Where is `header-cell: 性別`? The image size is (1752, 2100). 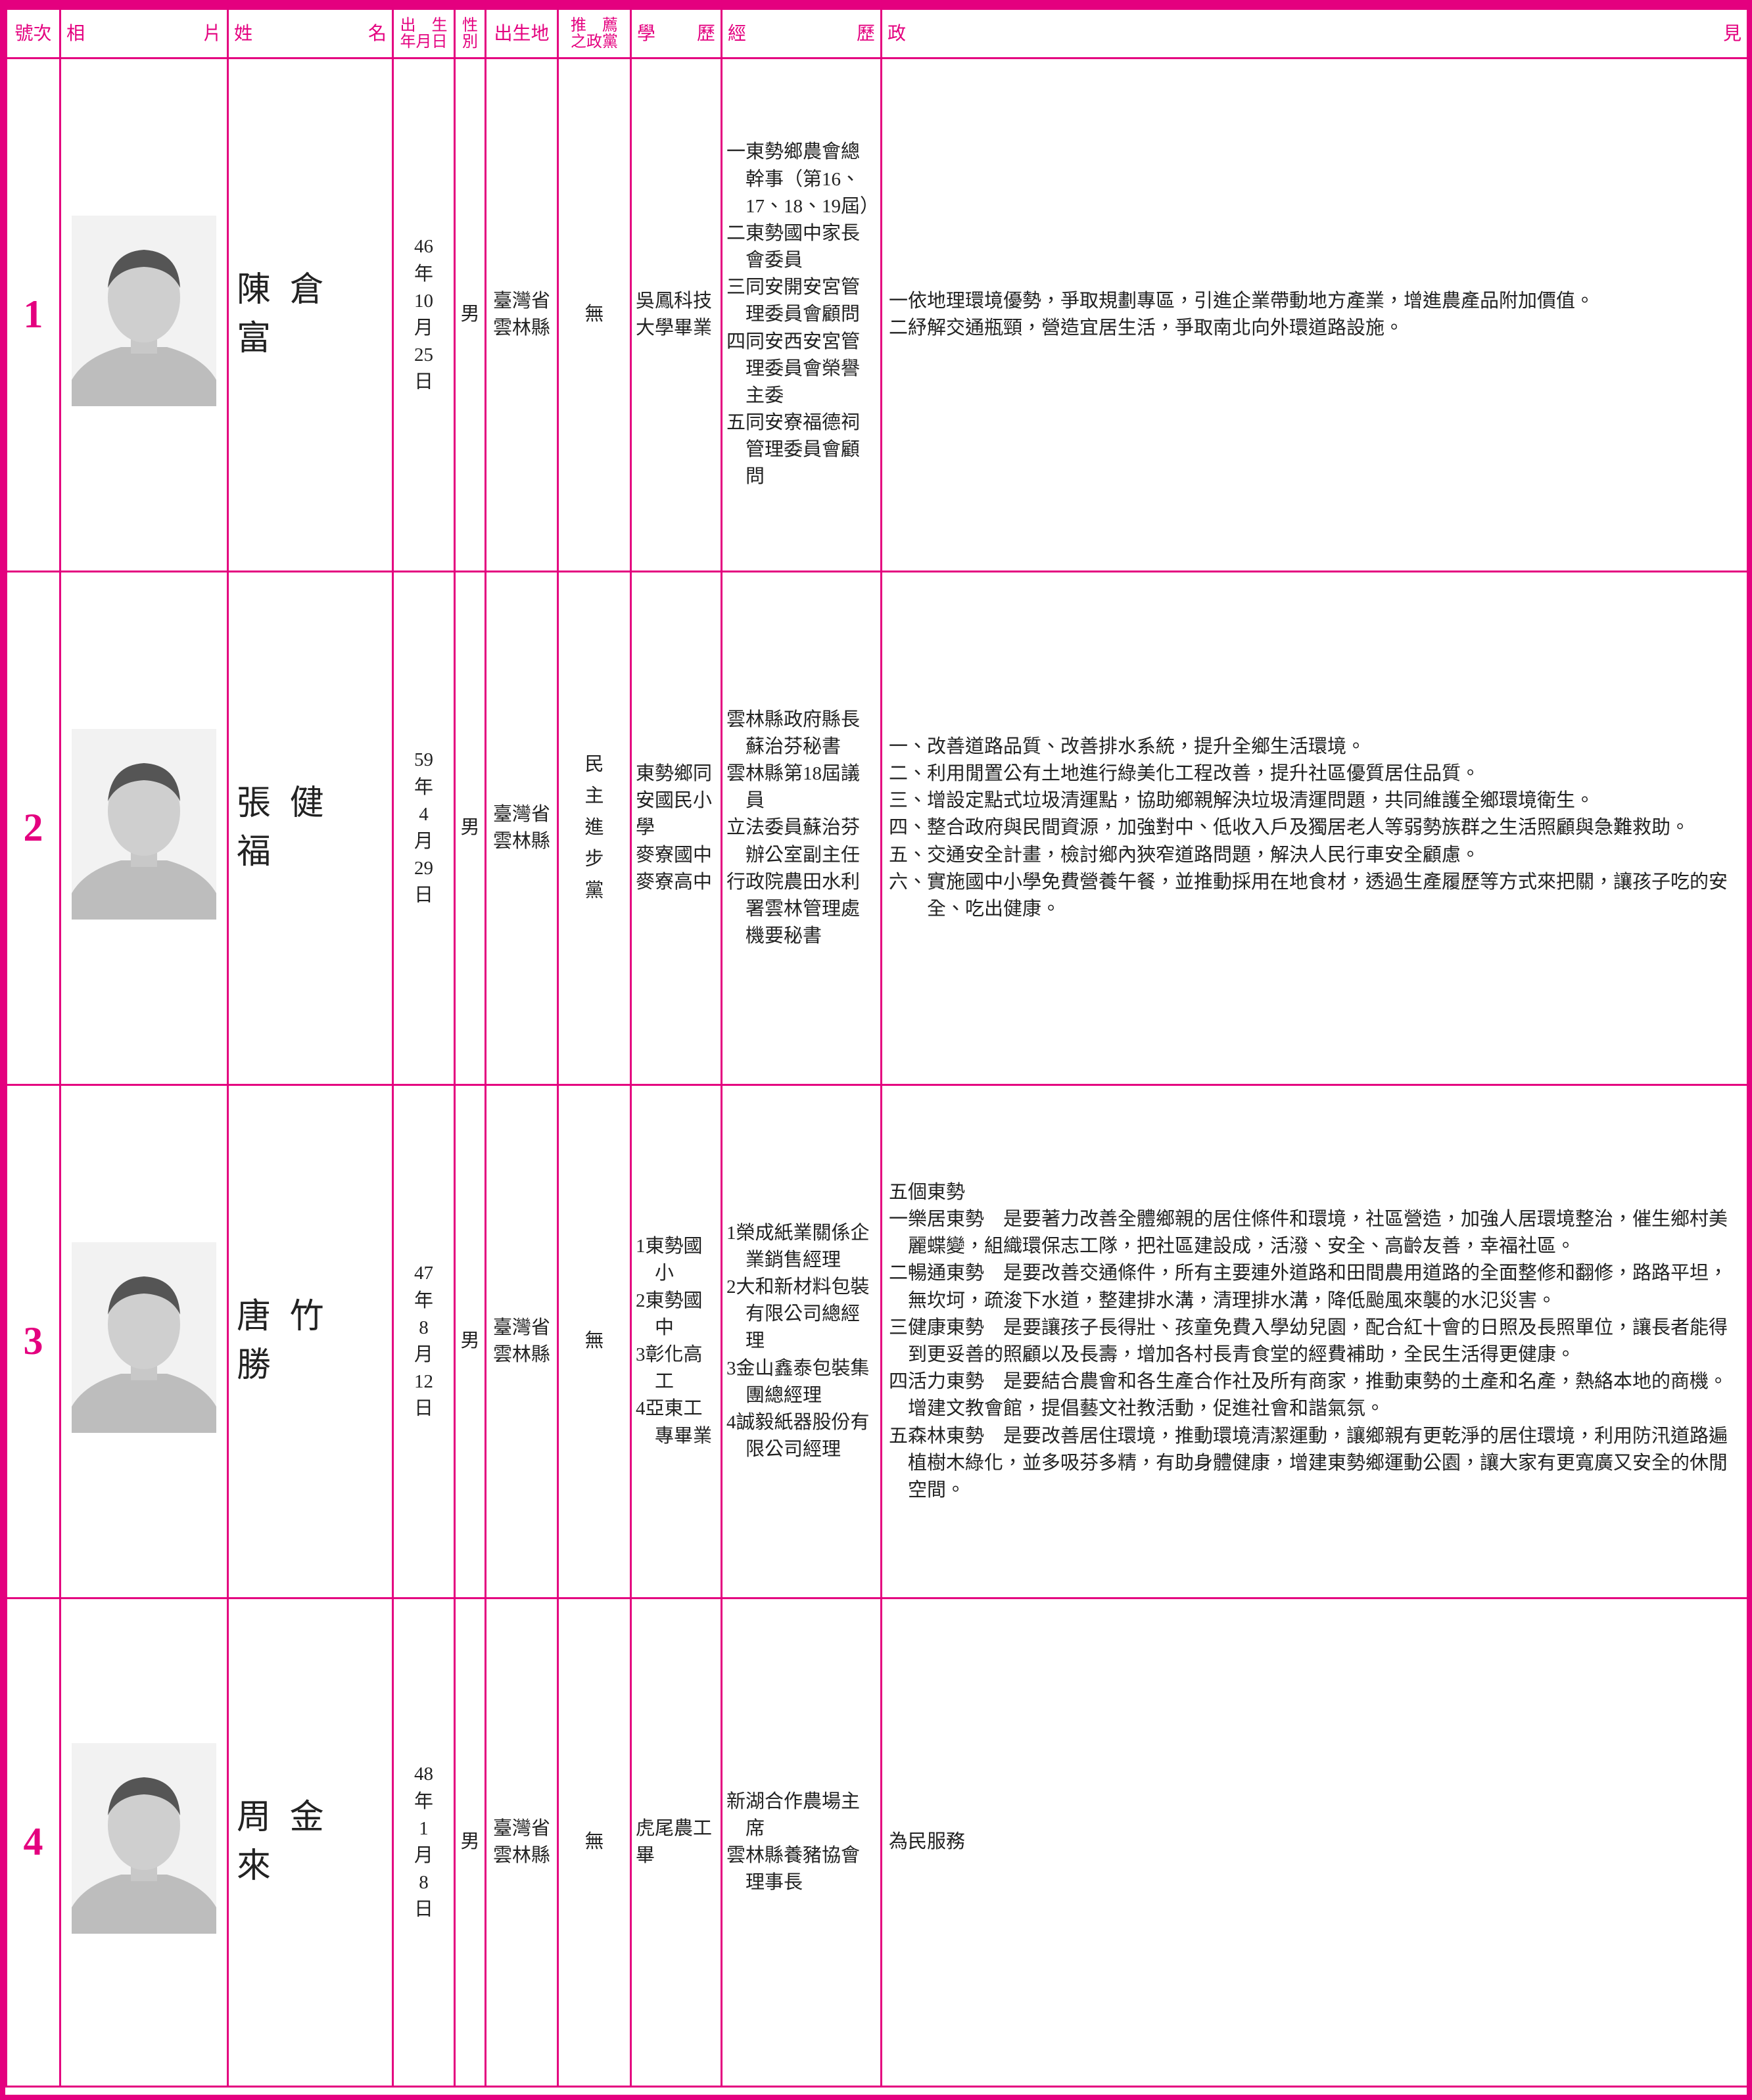 header-cell: 性別 is located at coordinates (470, 33).